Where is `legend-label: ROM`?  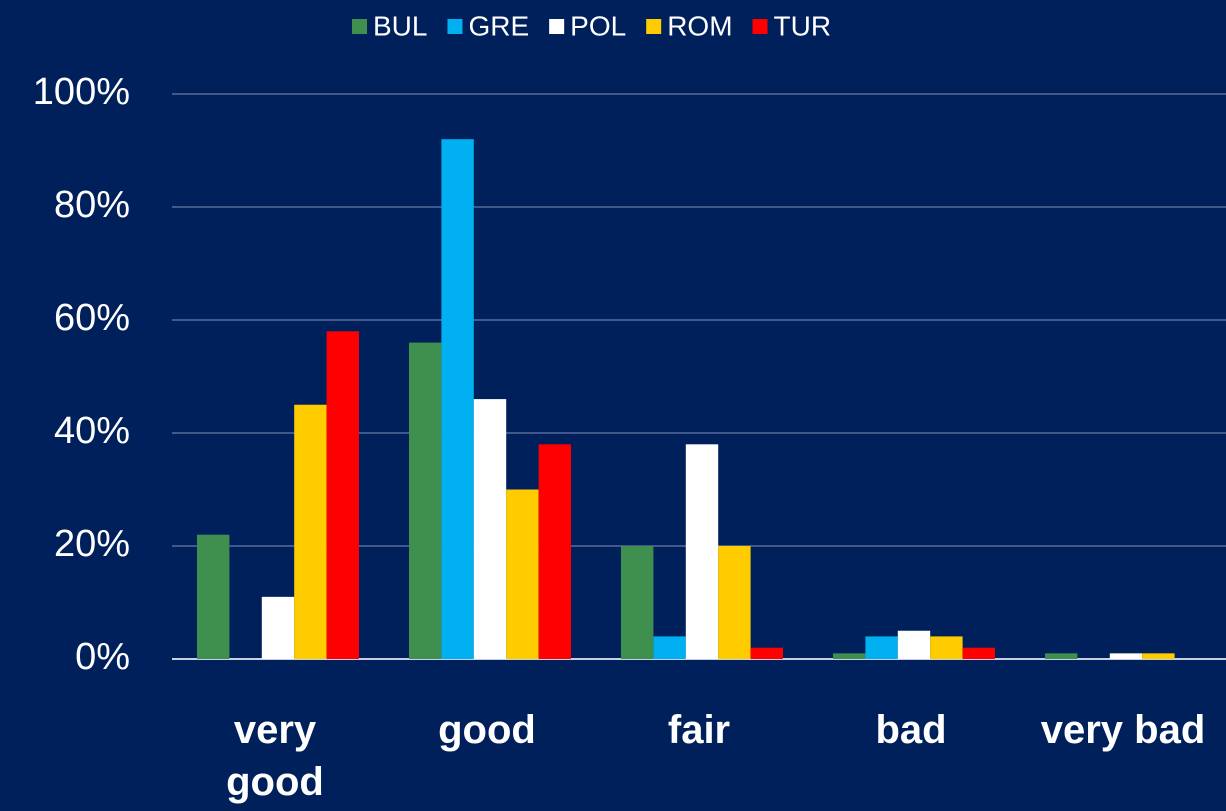
legend-label: ROM is located at coordinates (699, 25).